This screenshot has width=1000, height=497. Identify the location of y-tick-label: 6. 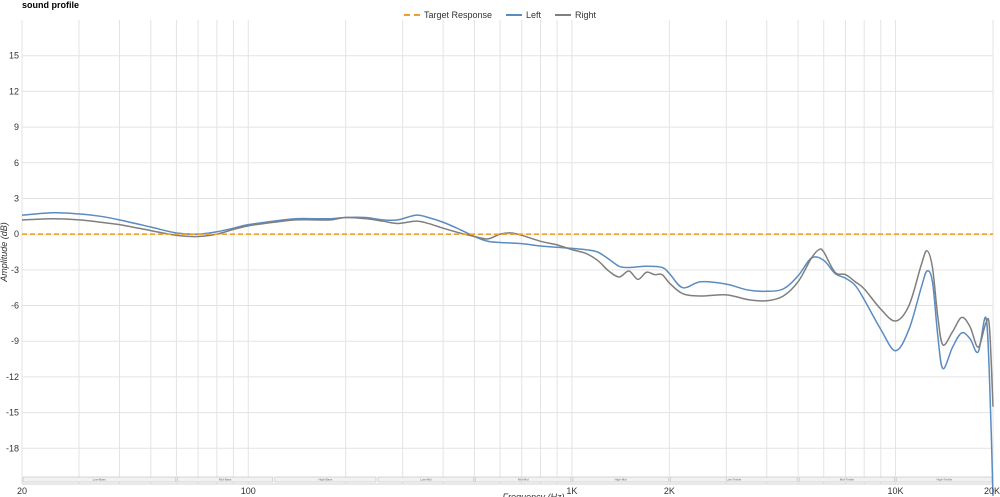
(16, 163).